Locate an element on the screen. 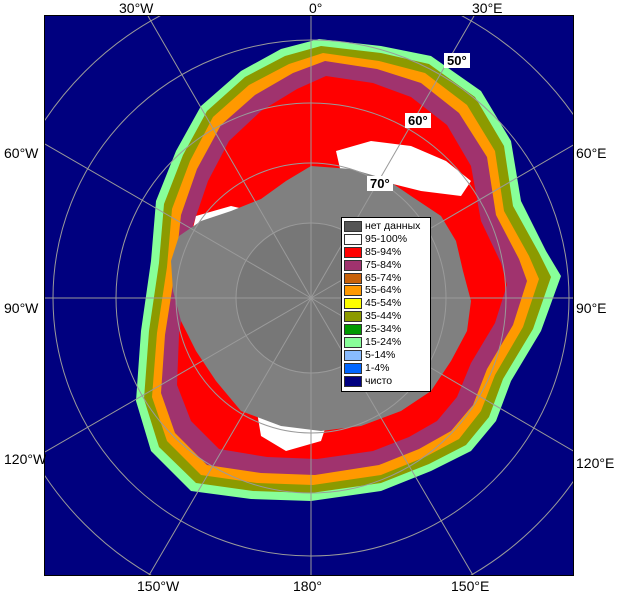  lon-label-150e: 150°E is located at coordinates (470, 586).